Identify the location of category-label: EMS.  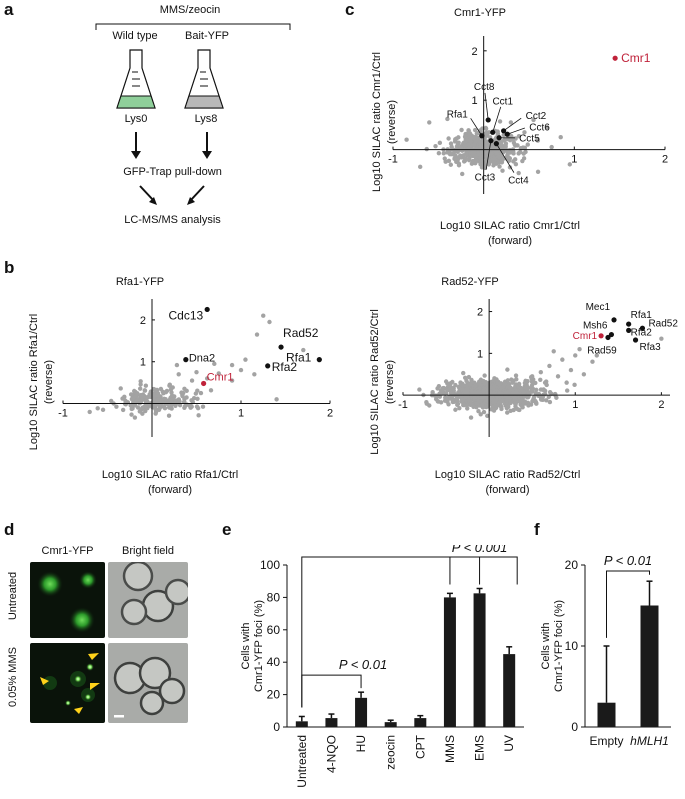
(480, 748).